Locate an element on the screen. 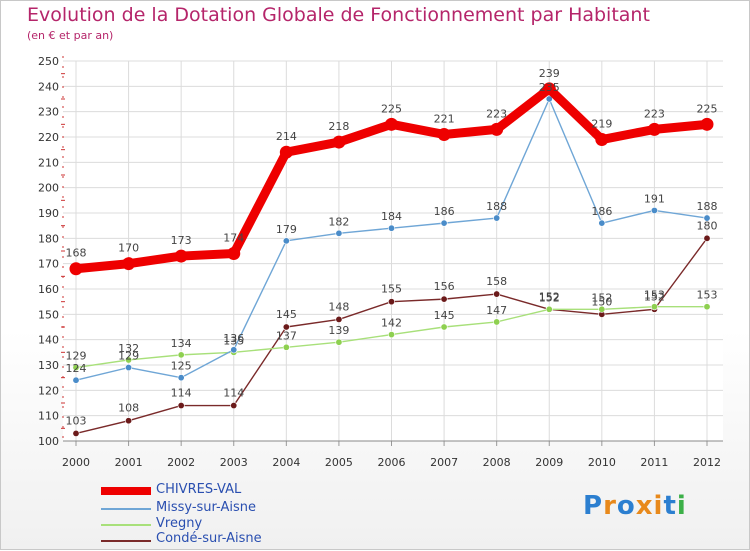 The height and width of the screenshot is (551, 750). y-tick-label: 240 is located at coordinates (48, 86).